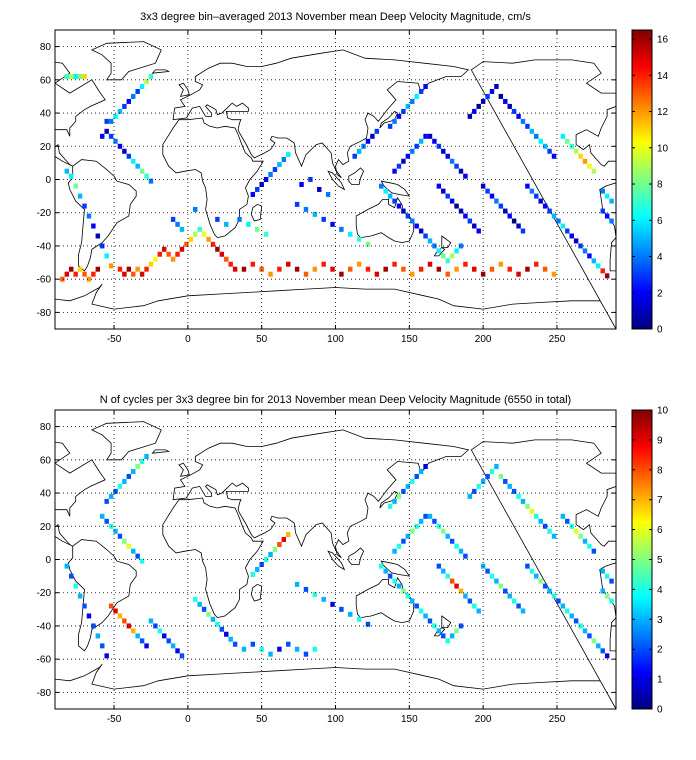 This screenshot has height=760, width=696. Describe the element at coordinates (114, 719) in the screenshot. I see `x-tick-label: -50` at that location.